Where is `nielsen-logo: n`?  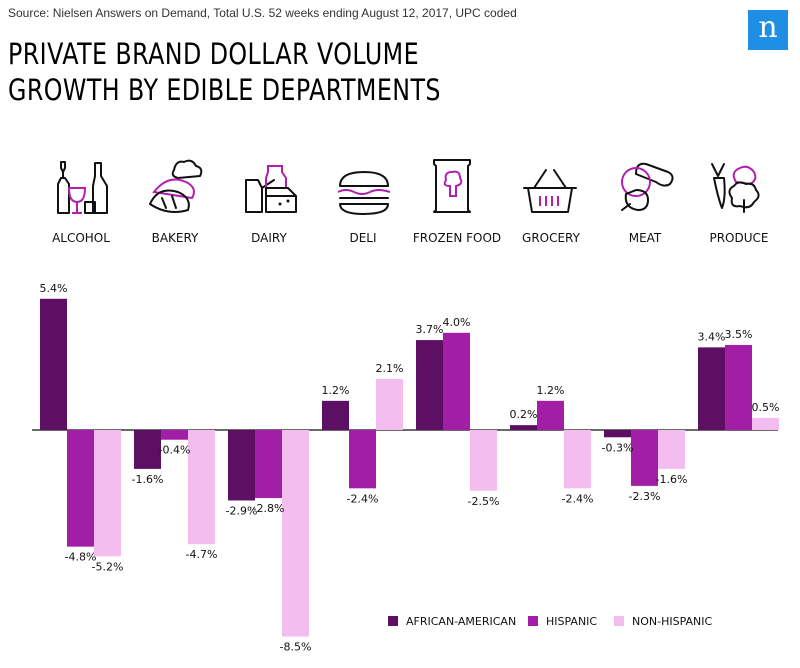 nielsen-logo: n is located at coordinates (768, 30).